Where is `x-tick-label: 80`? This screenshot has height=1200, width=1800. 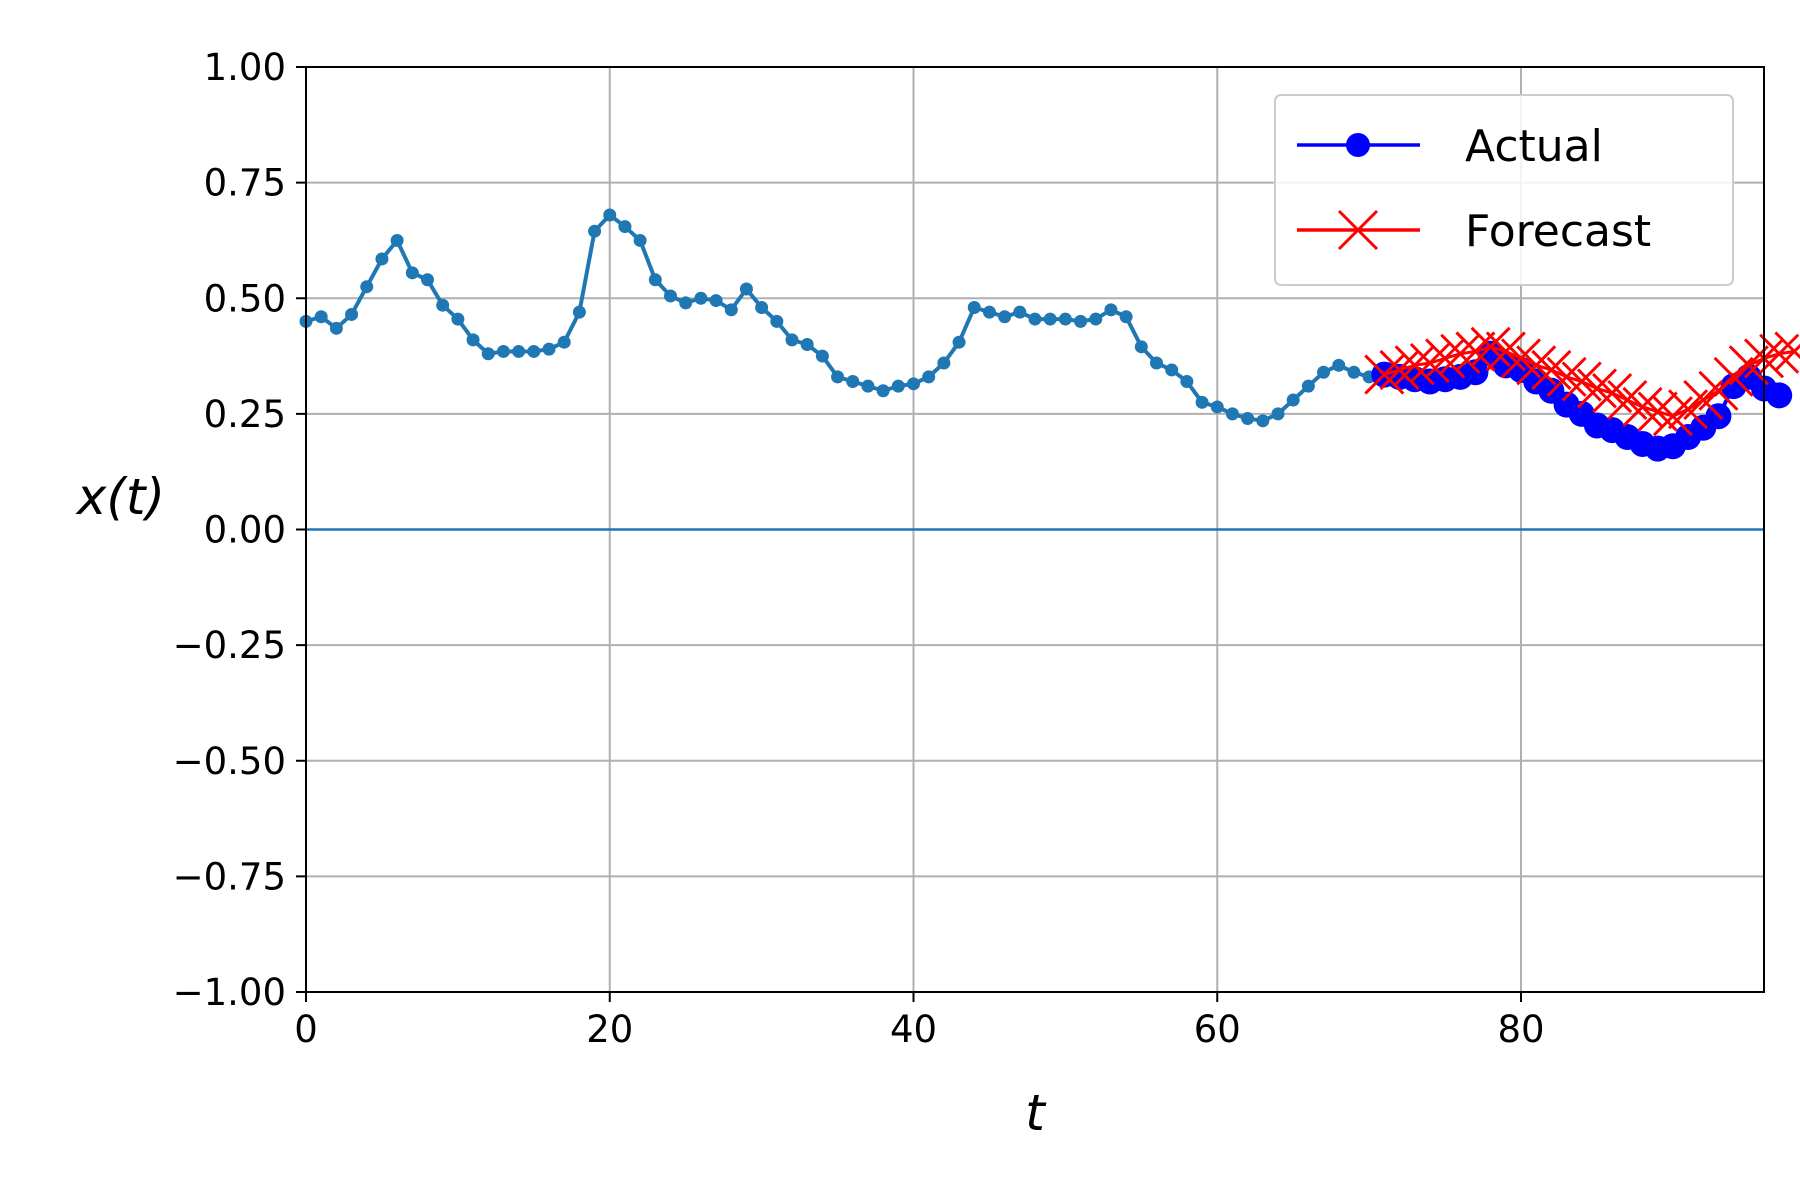 x-tick-label: 80 is located at coordinates (1520, 1029).